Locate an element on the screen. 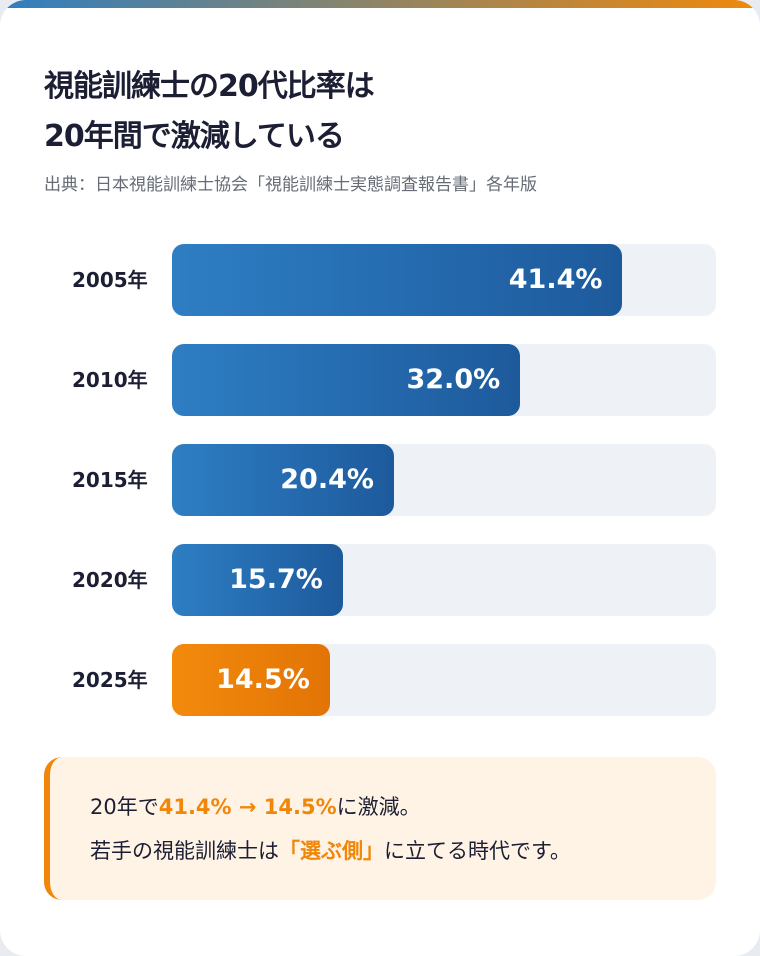 The width and height of the screenshot is (760, 956). category-label: 2010年 is located at coordinates (110, 380).